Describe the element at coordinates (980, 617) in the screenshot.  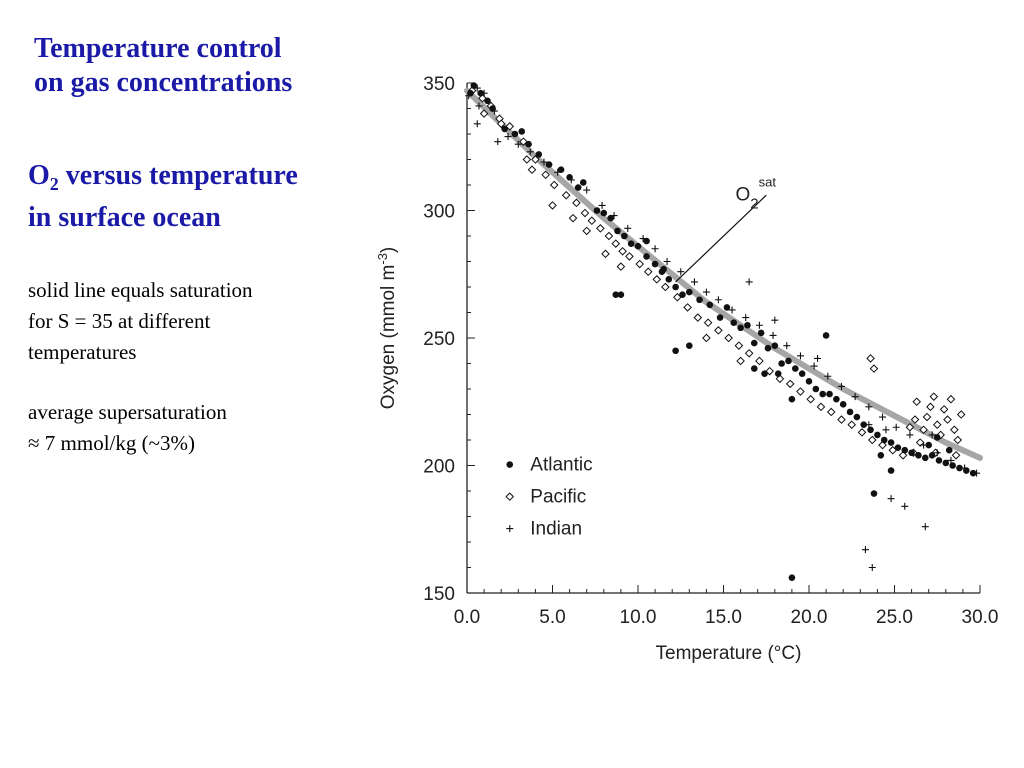
I see `x-tick-label: 30.0` at that location.